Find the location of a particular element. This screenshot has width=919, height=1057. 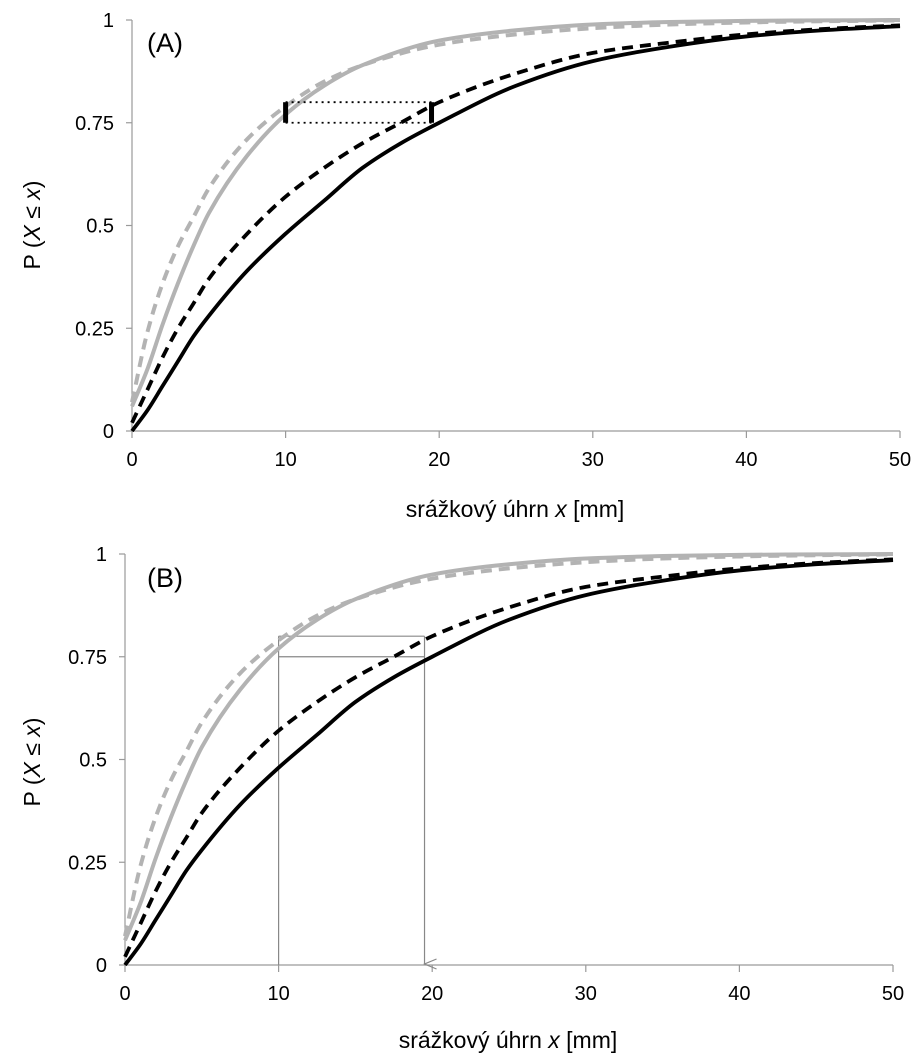

panel-a-x-tick-label: 0 is located at coordinates (131, 460).